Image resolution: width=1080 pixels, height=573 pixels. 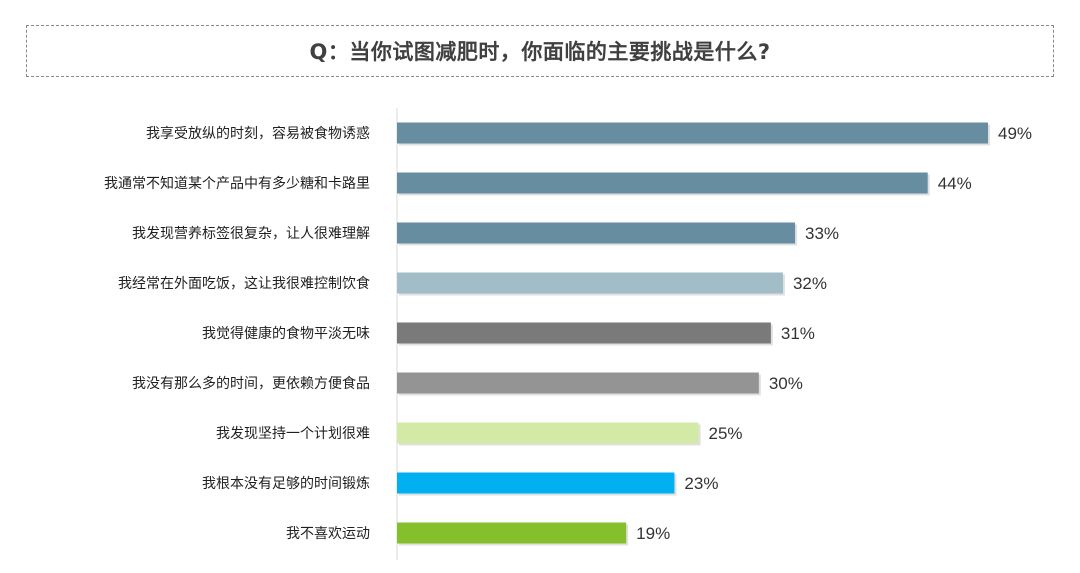 I want to click on category-label: 我发现坚持一个计划很难, so click(x=293, y=434).